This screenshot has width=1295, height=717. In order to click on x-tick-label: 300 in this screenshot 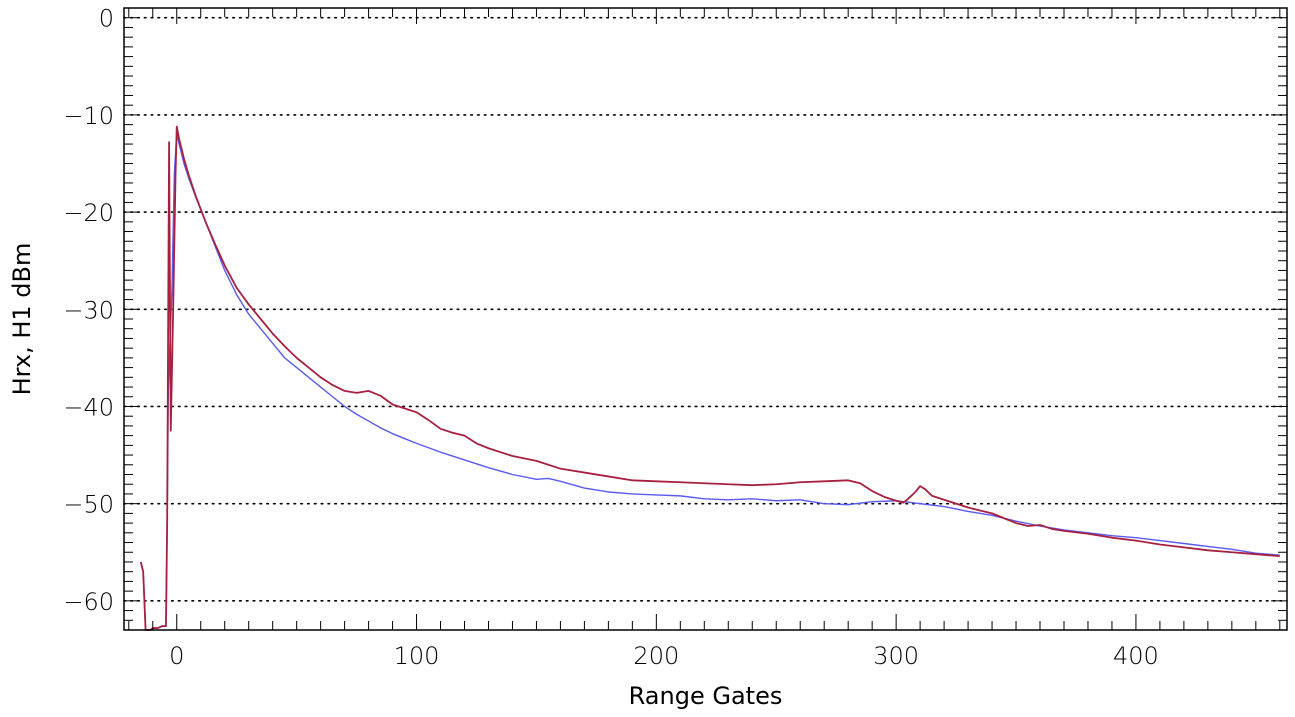, I will do `click(896, 656)`.